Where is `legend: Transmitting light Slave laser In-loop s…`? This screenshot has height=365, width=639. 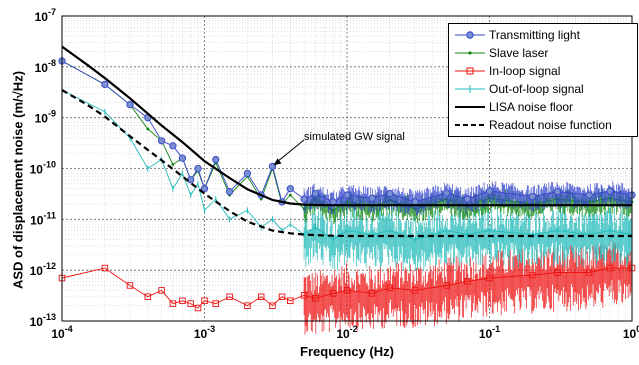
legend: Transmitting light Slave laser In-loop s… is located at coordinates (543, 80).